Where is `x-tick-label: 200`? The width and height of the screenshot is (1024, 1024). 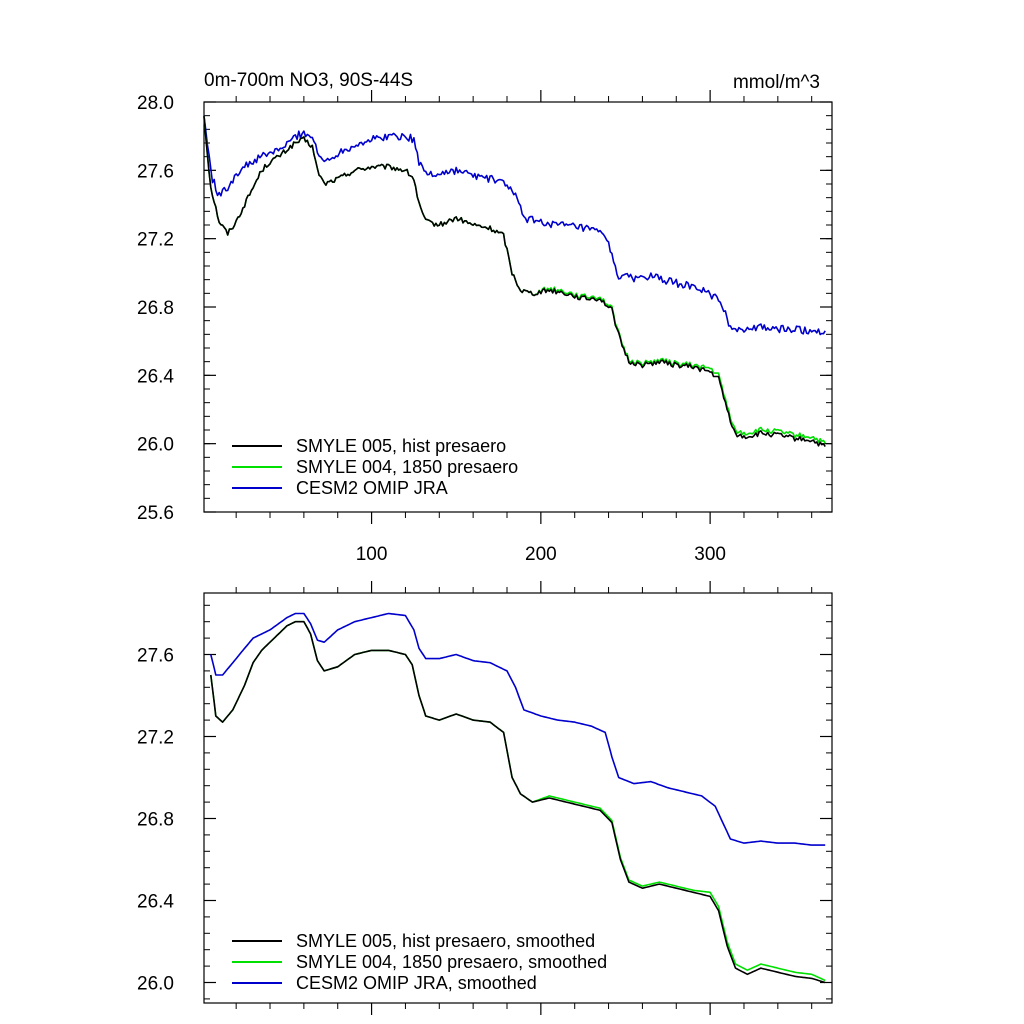 x-tick-label: 200 is located at coordinates (541, 554).